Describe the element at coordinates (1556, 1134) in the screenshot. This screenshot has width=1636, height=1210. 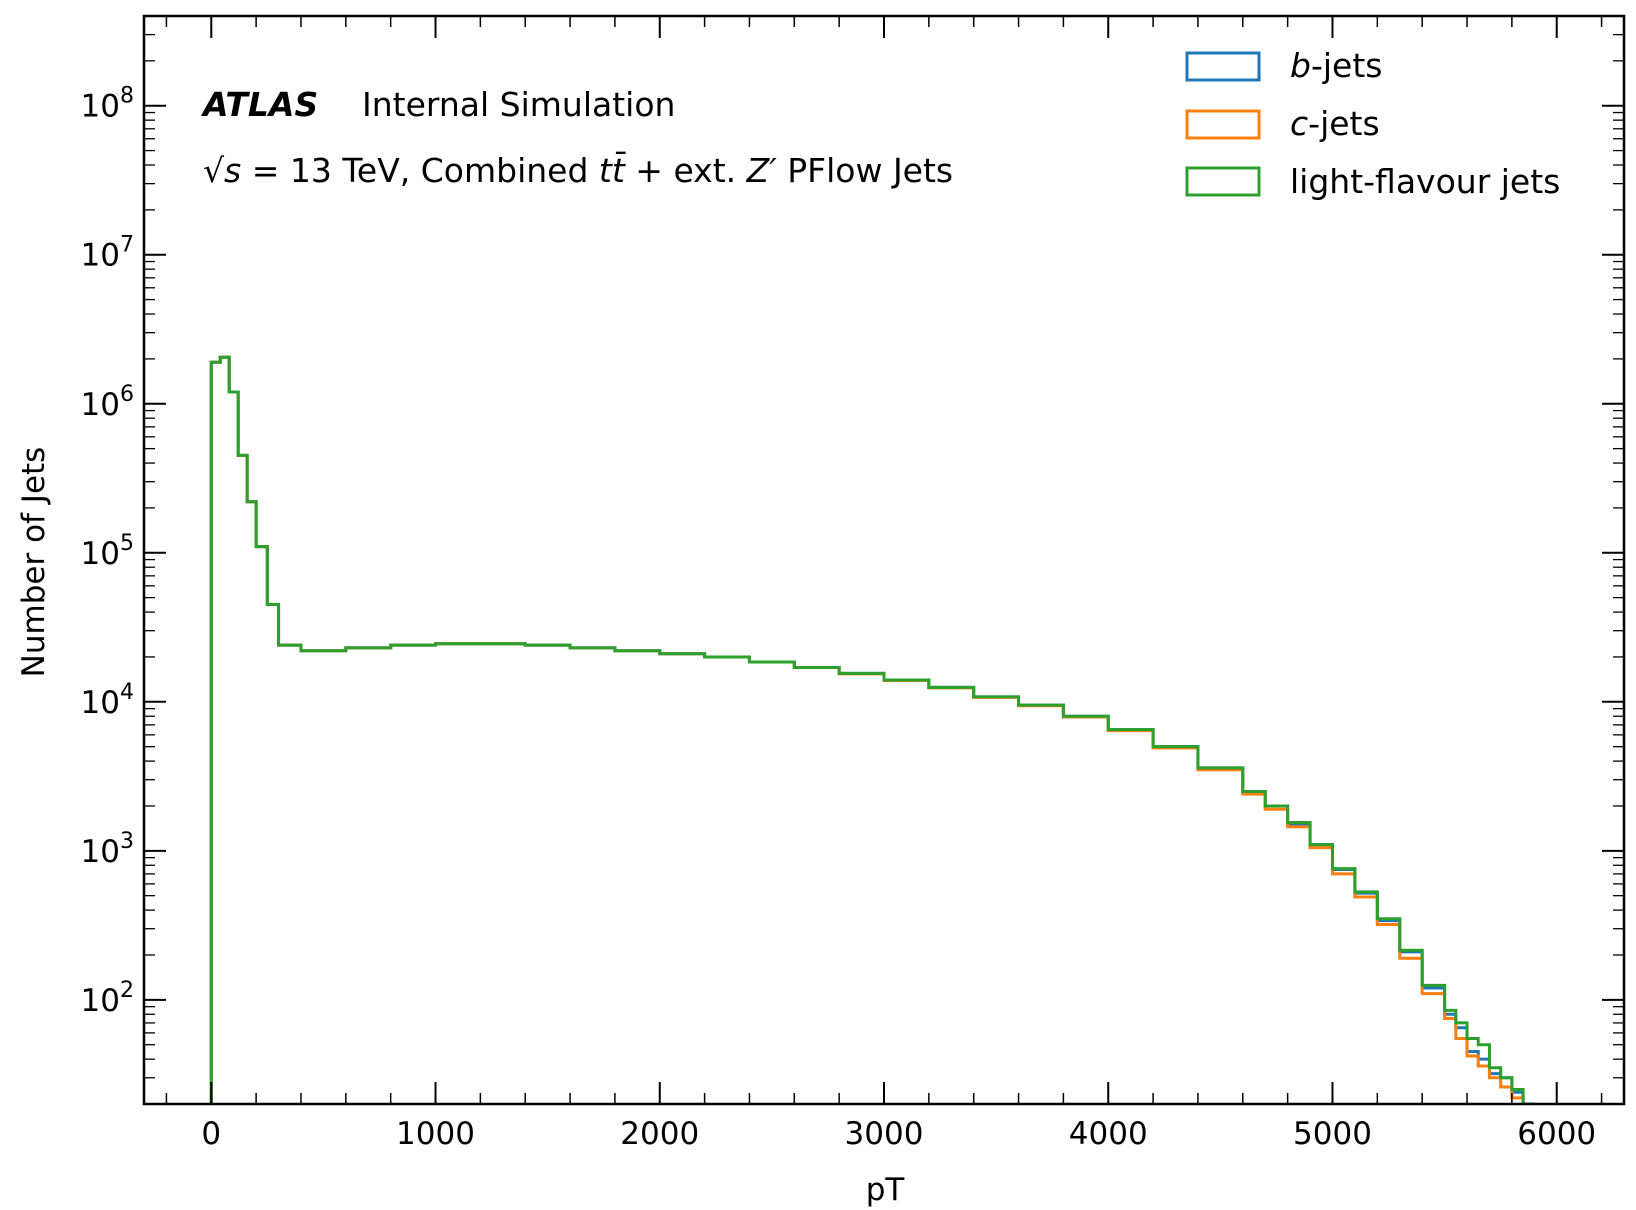
I see `x-tick-label: 6000` at that location.